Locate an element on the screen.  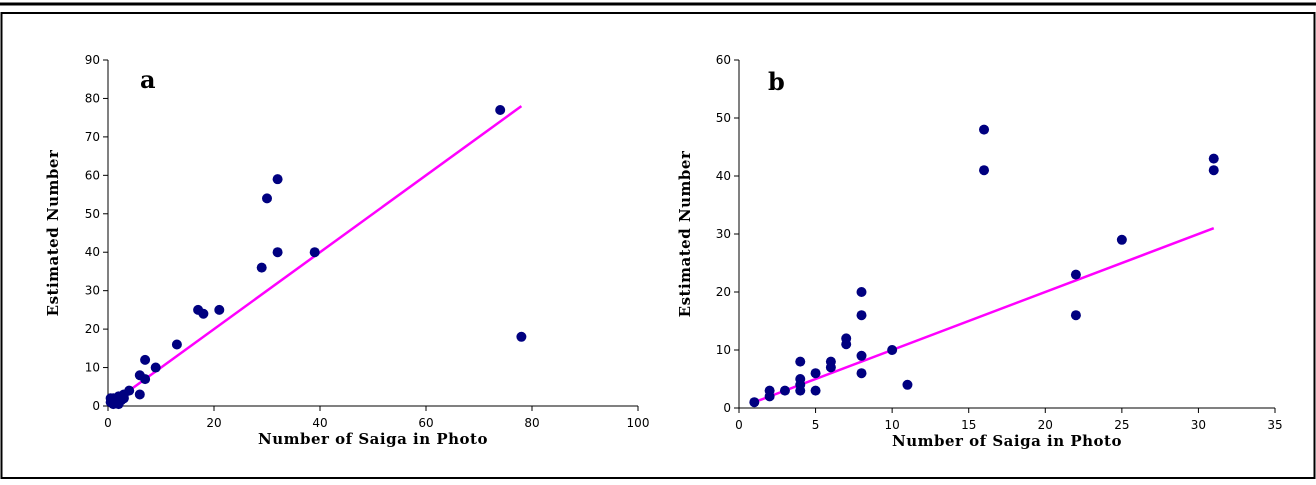
x-tick-label: 30 is located at coordinates (1198, 425).